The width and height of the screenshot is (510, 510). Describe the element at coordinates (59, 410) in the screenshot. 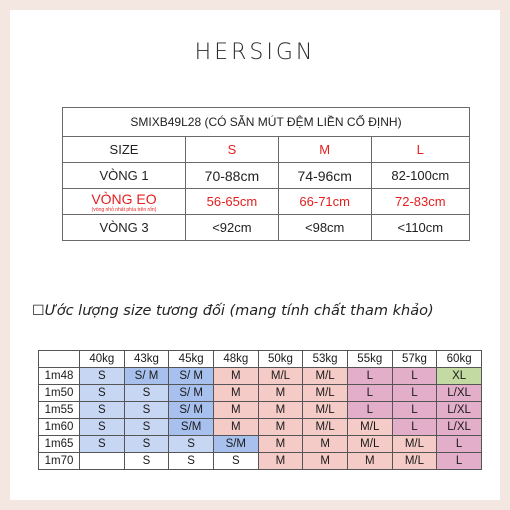

I see `height-label: 1m55` at that location.